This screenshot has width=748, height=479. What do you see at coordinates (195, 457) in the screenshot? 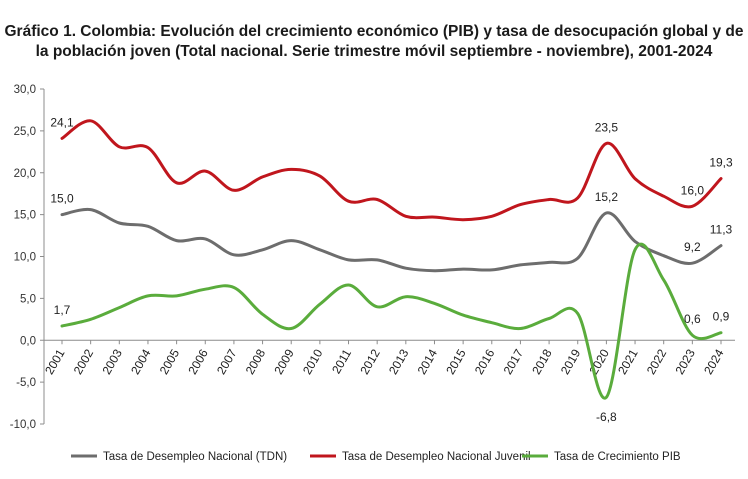
I see `legend-label: Tasa de Desempleo Nacional (TDN)` at bounding box center [195, 457].